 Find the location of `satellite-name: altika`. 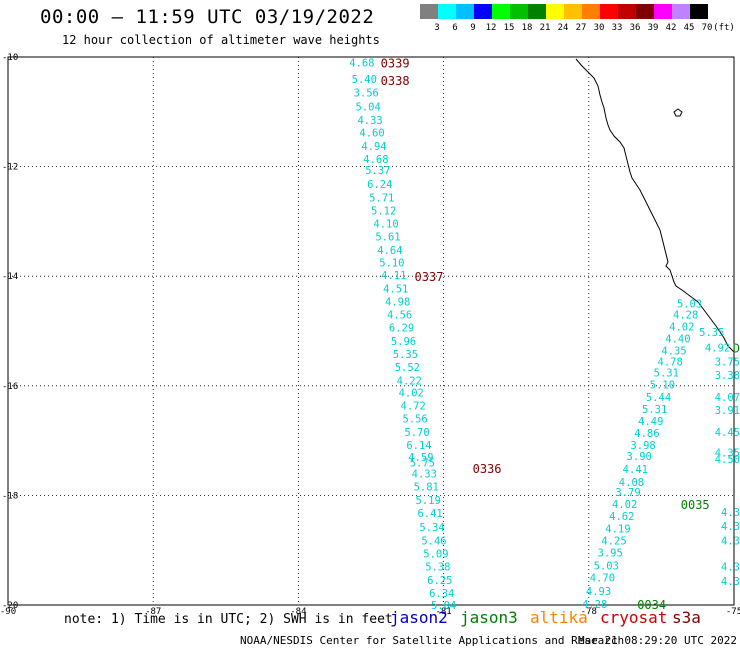

satellite-name: altika is located at coordinates (559, 617).